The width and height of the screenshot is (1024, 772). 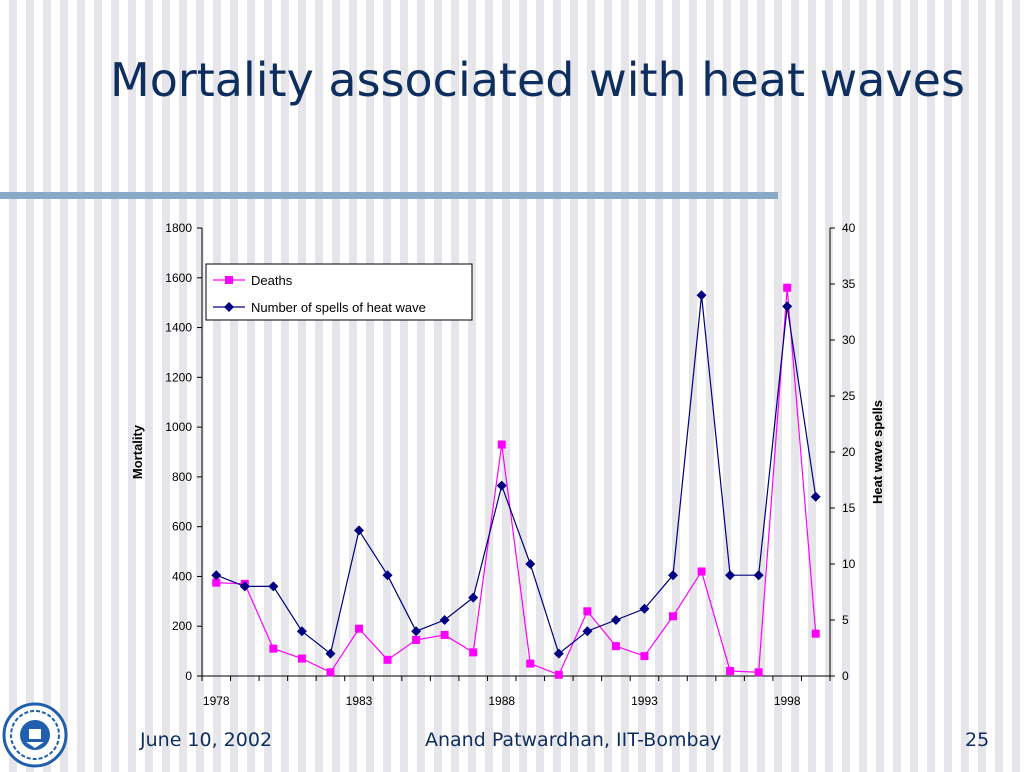 I want to click on title-divider, so click(x=389, y=195).